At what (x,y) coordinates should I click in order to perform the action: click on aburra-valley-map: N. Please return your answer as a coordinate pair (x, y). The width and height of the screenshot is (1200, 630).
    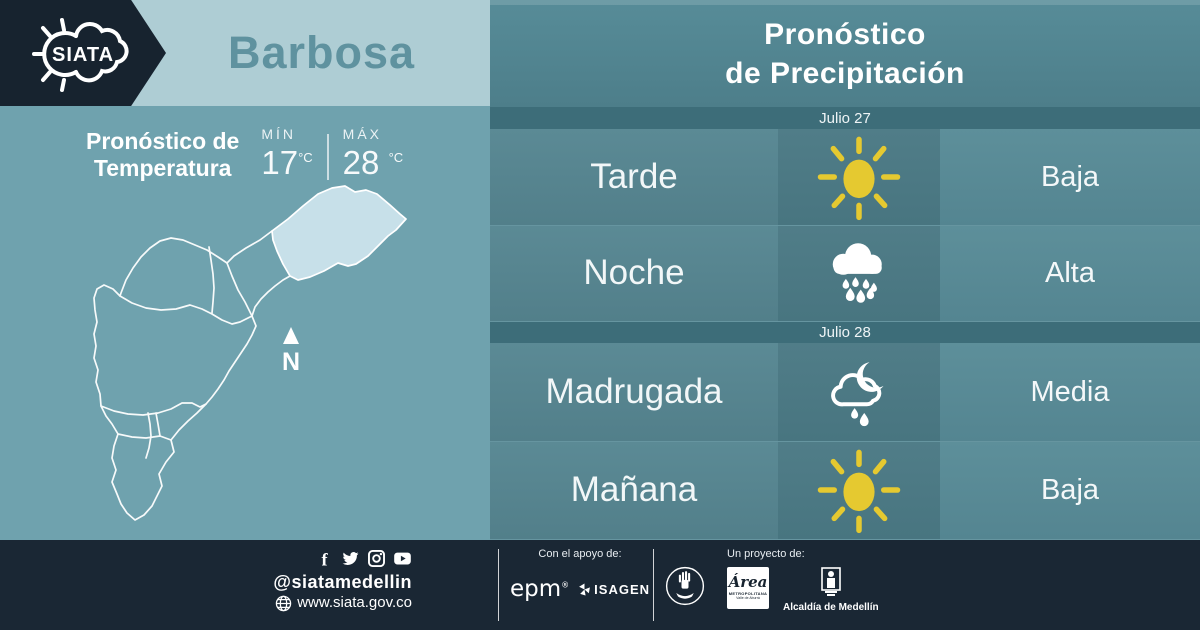
    Looking at the image, I should click on (250, 353).